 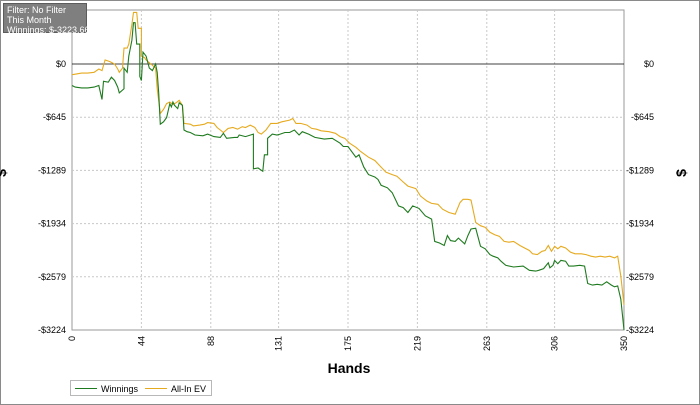 I want to click on legend-label-winnings: Winnings, so click(x=120, y=388).